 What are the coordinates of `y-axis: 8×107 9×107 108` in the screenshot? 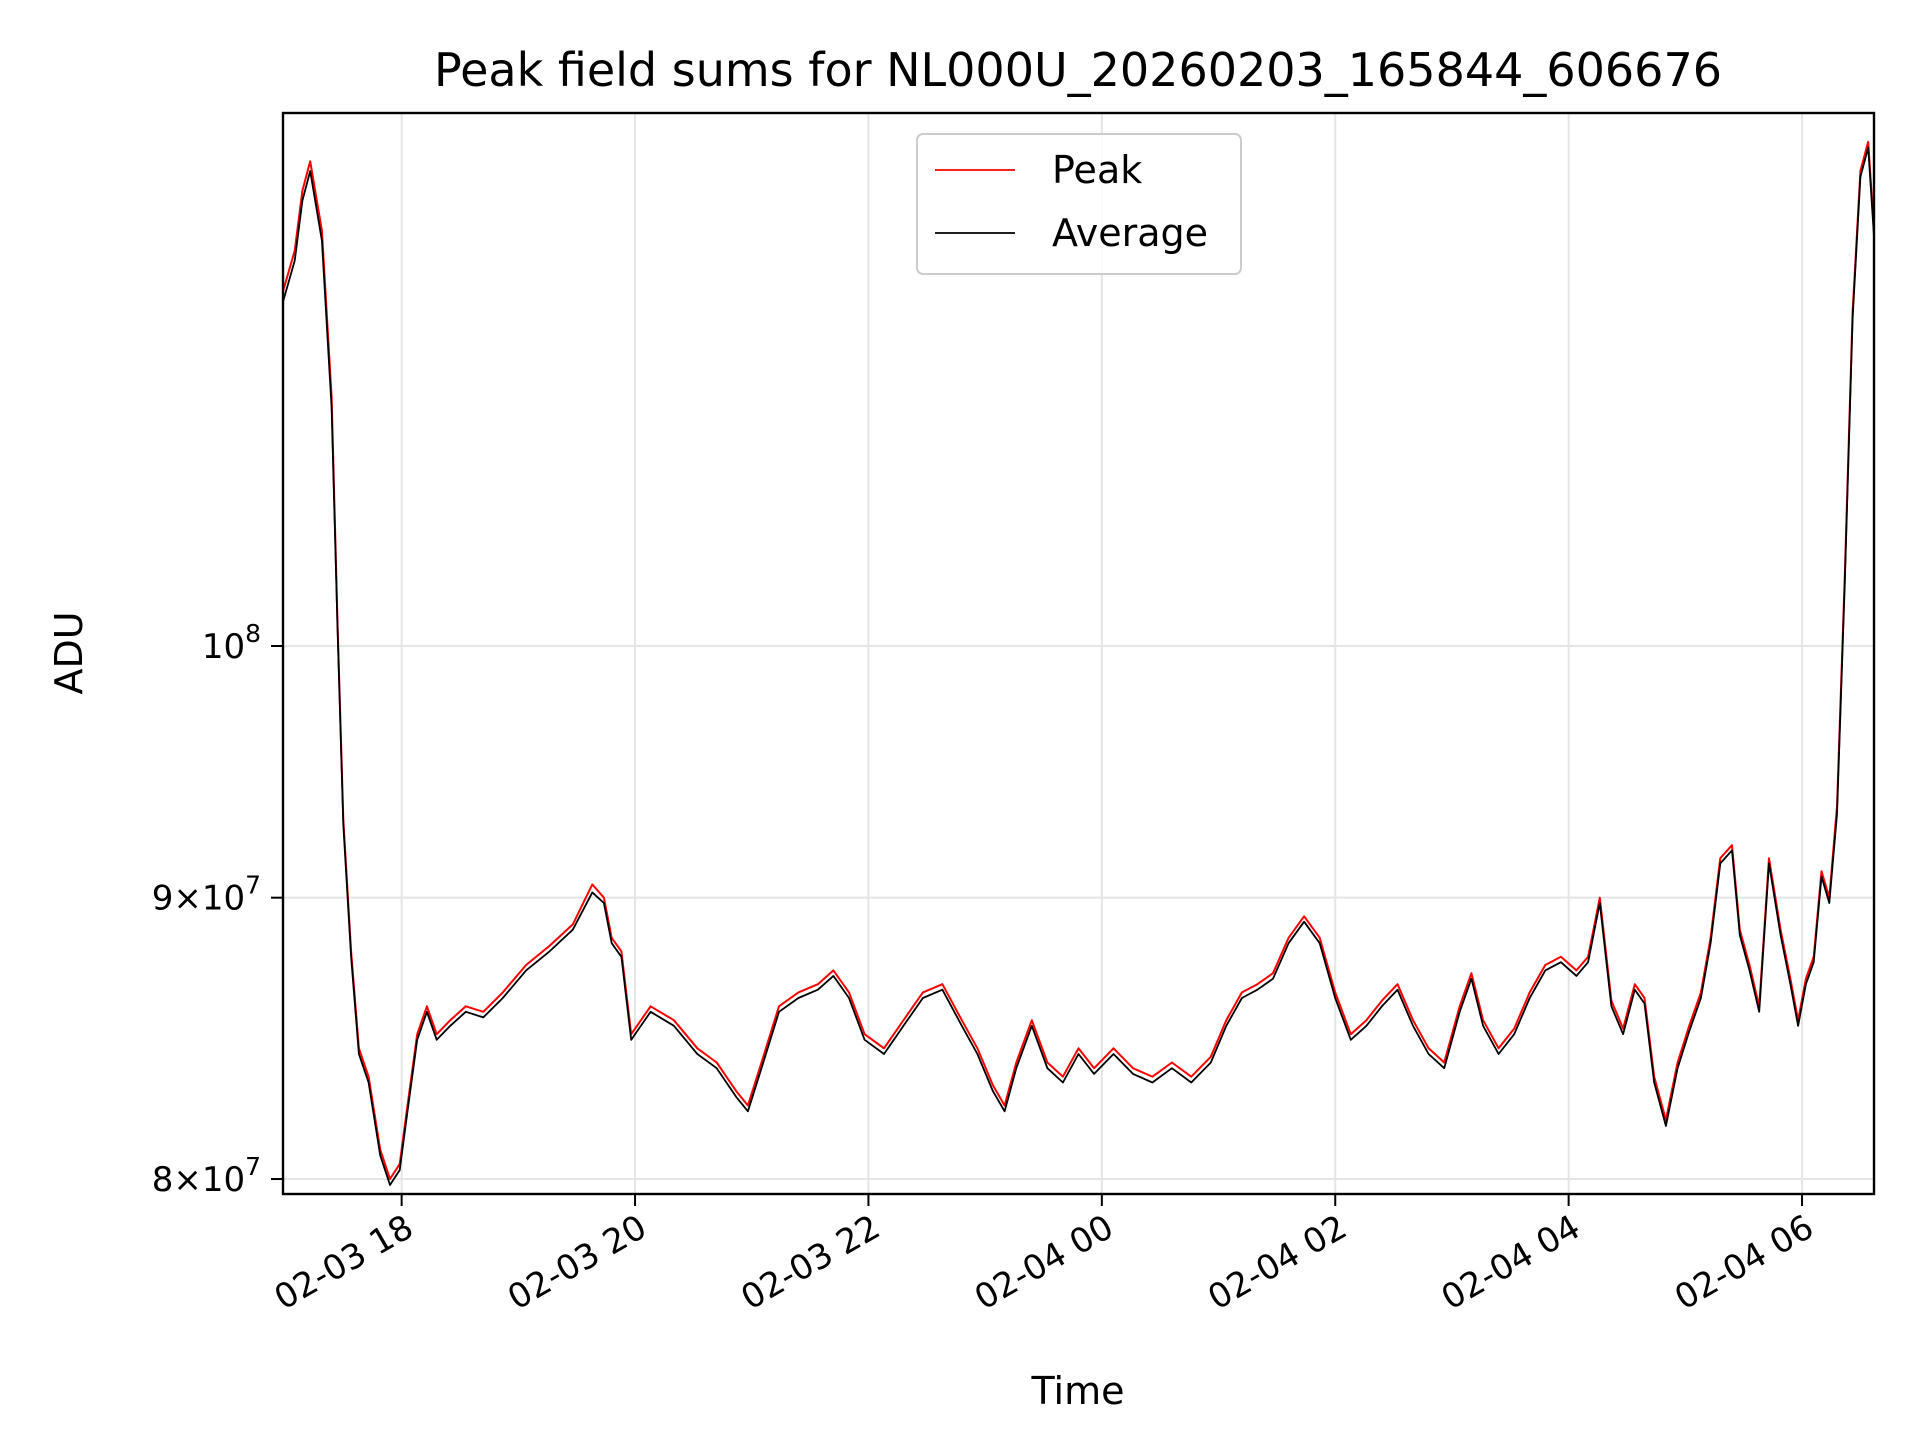 It's located at (217, 909).